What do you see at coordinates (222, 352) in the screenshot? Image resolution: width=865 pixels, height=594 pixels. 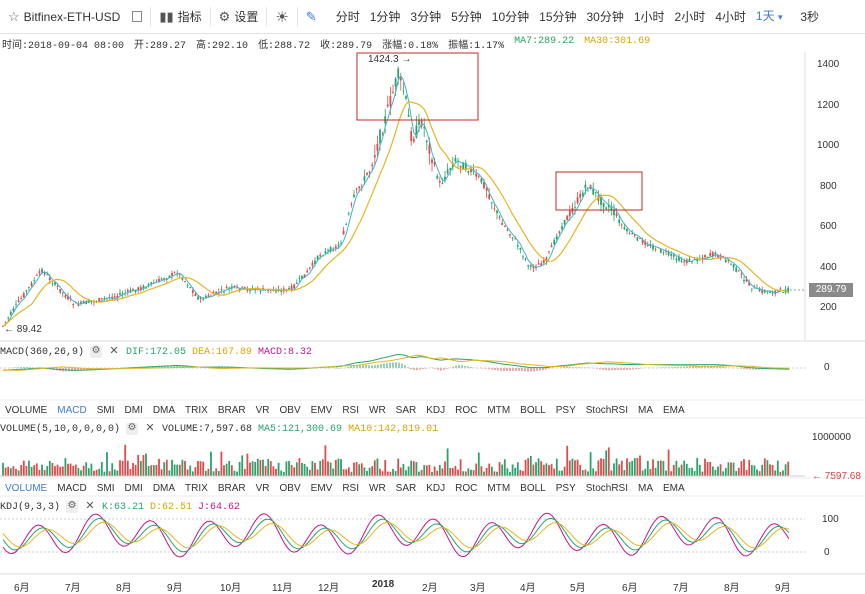 I see `macd-dea: DEA:167.89` at bounding box center [222, 352].